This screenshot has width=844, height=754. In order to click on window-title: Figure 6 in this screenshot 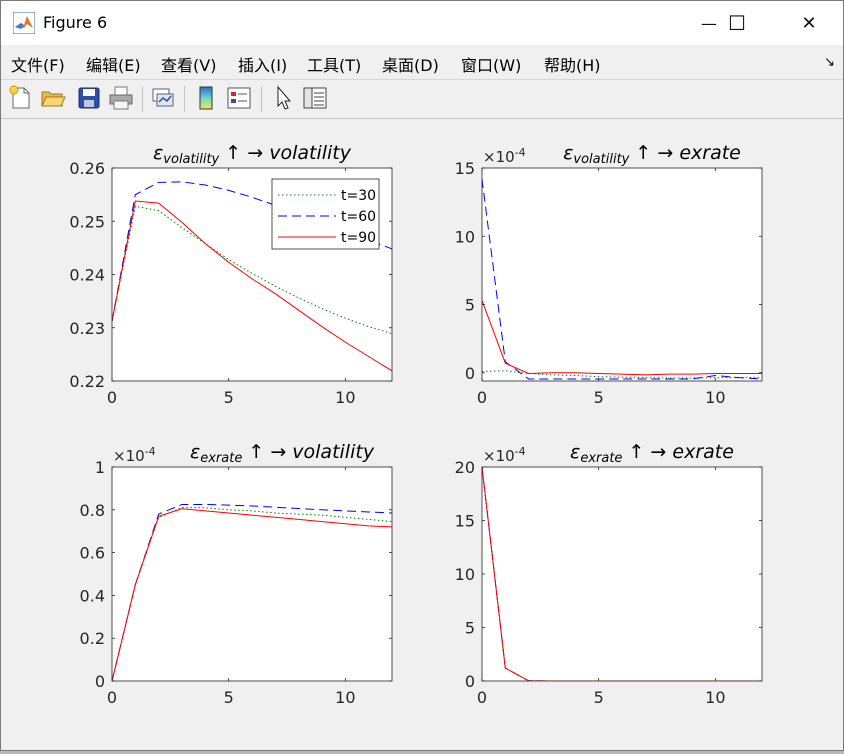, I will do `click(75, 22)`.